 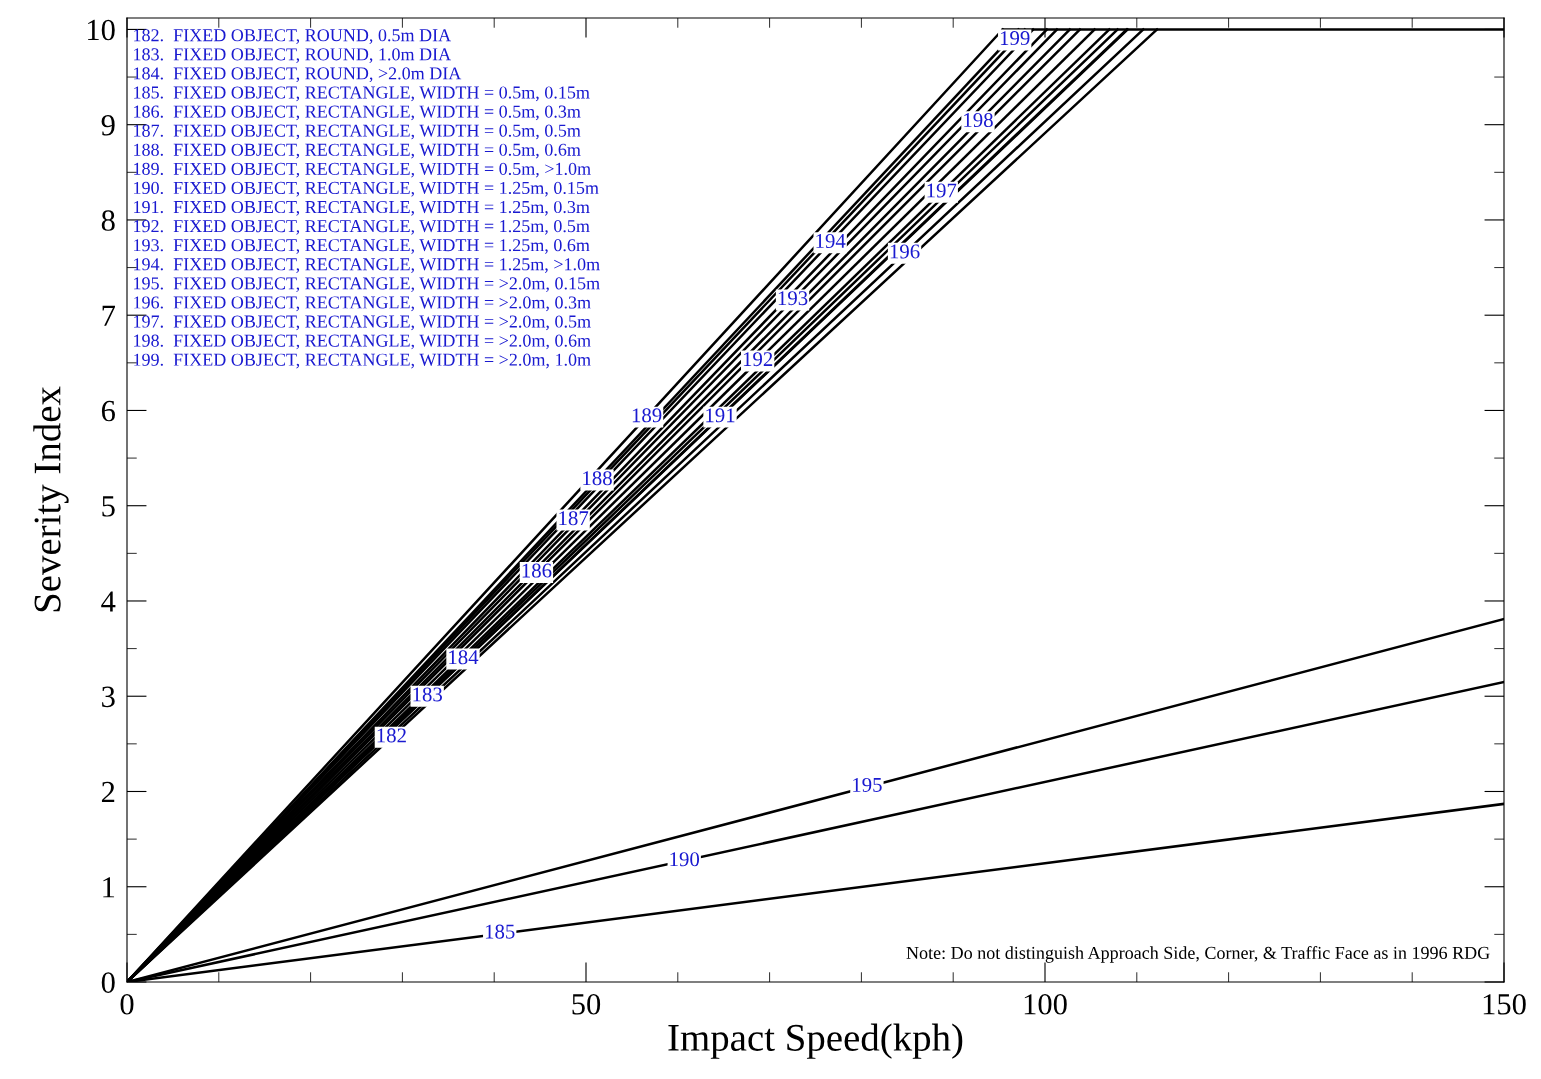 I want to click on annotation: 193. FIXED OBJECT, RECTANGLE, WIDTH = 1.25m, 0.6m, so click(x=362, y=246).